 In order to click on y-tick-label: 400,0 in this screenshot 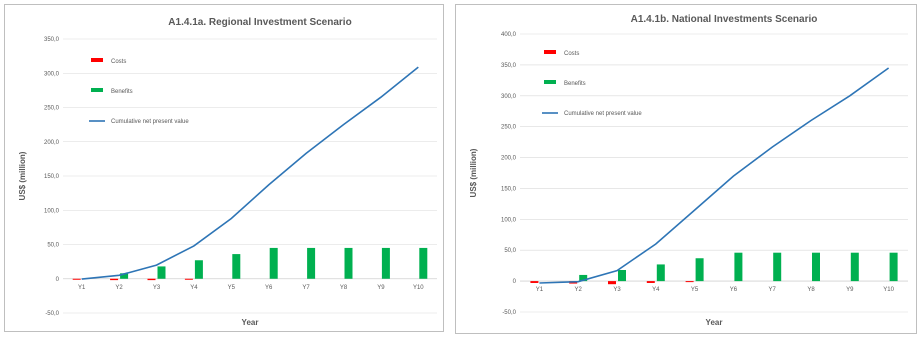, I will do `click(509, 35)`.